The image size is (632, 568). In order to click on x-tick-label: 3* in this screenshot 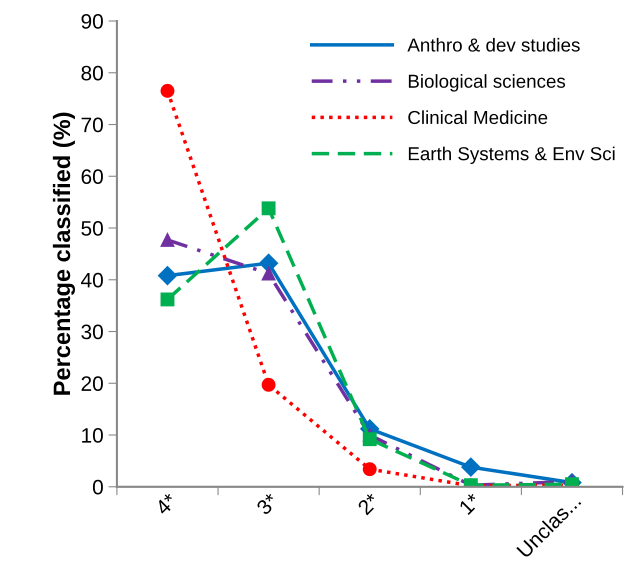, I will do `click(268, 504)`.